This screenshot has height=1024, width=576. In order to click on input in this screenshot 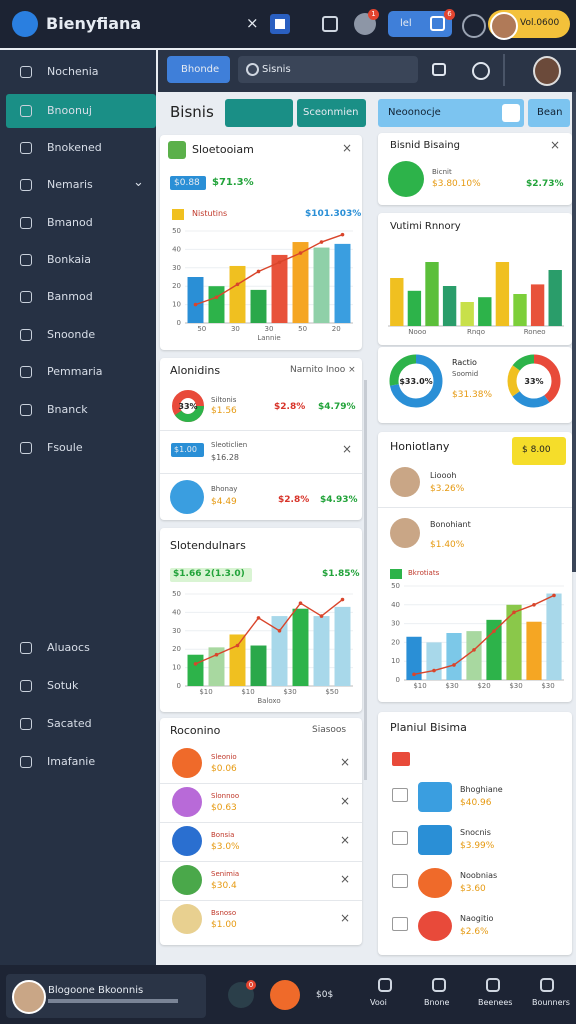, I will do `click(451, 113)`.